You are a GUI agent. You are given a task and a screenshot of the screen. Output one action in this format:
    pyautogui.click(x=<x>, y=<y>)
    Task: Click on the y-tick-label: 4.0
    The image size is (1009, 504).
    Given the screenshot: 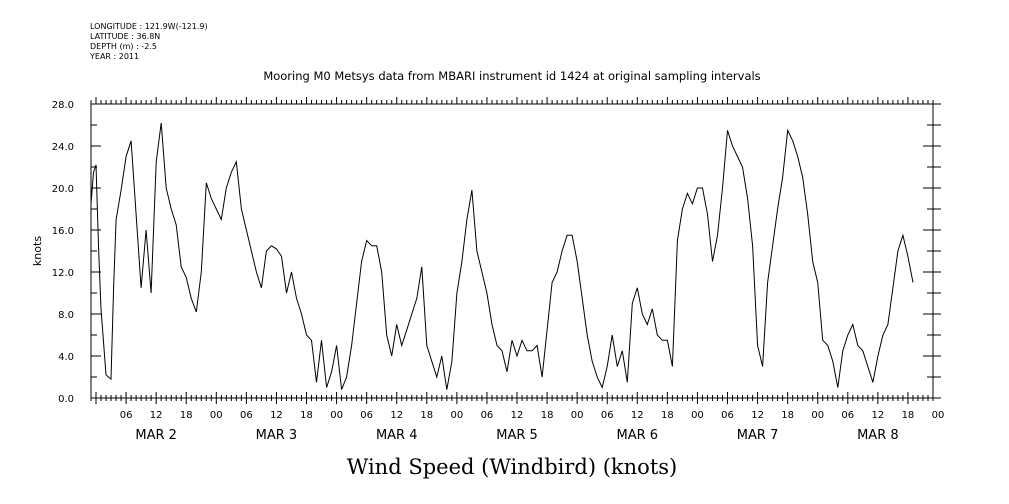 What is the action you would take?
    pyautogui.click(x=66, y=357)
    